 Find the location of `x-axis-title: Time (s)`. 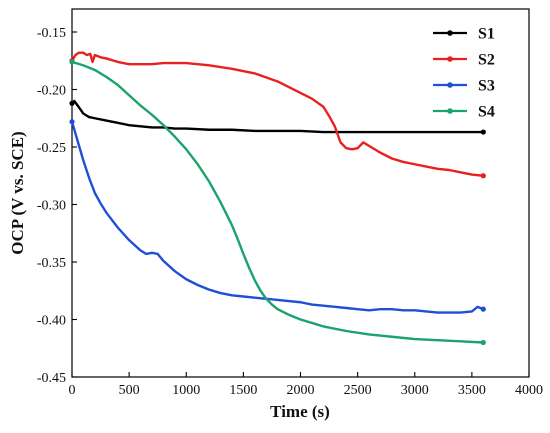

x-axis-title: Time (s) is located at coordinates (300, 411).